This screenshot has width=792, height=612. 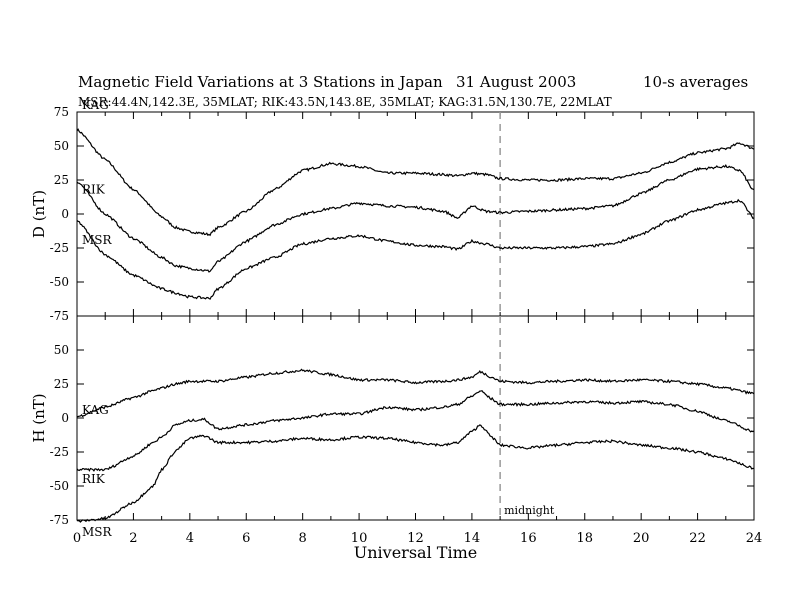 What do you see at coordinates (584, 538) in the screenshot?
I see `x-tick-label: 18` at bounding box center [584, 538].